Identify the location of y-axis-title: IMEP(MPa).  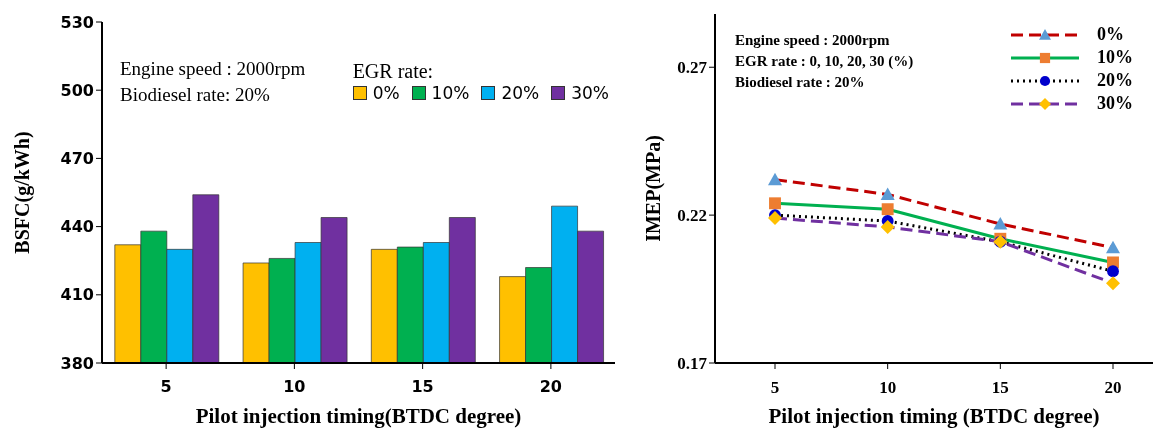
(654, 188).